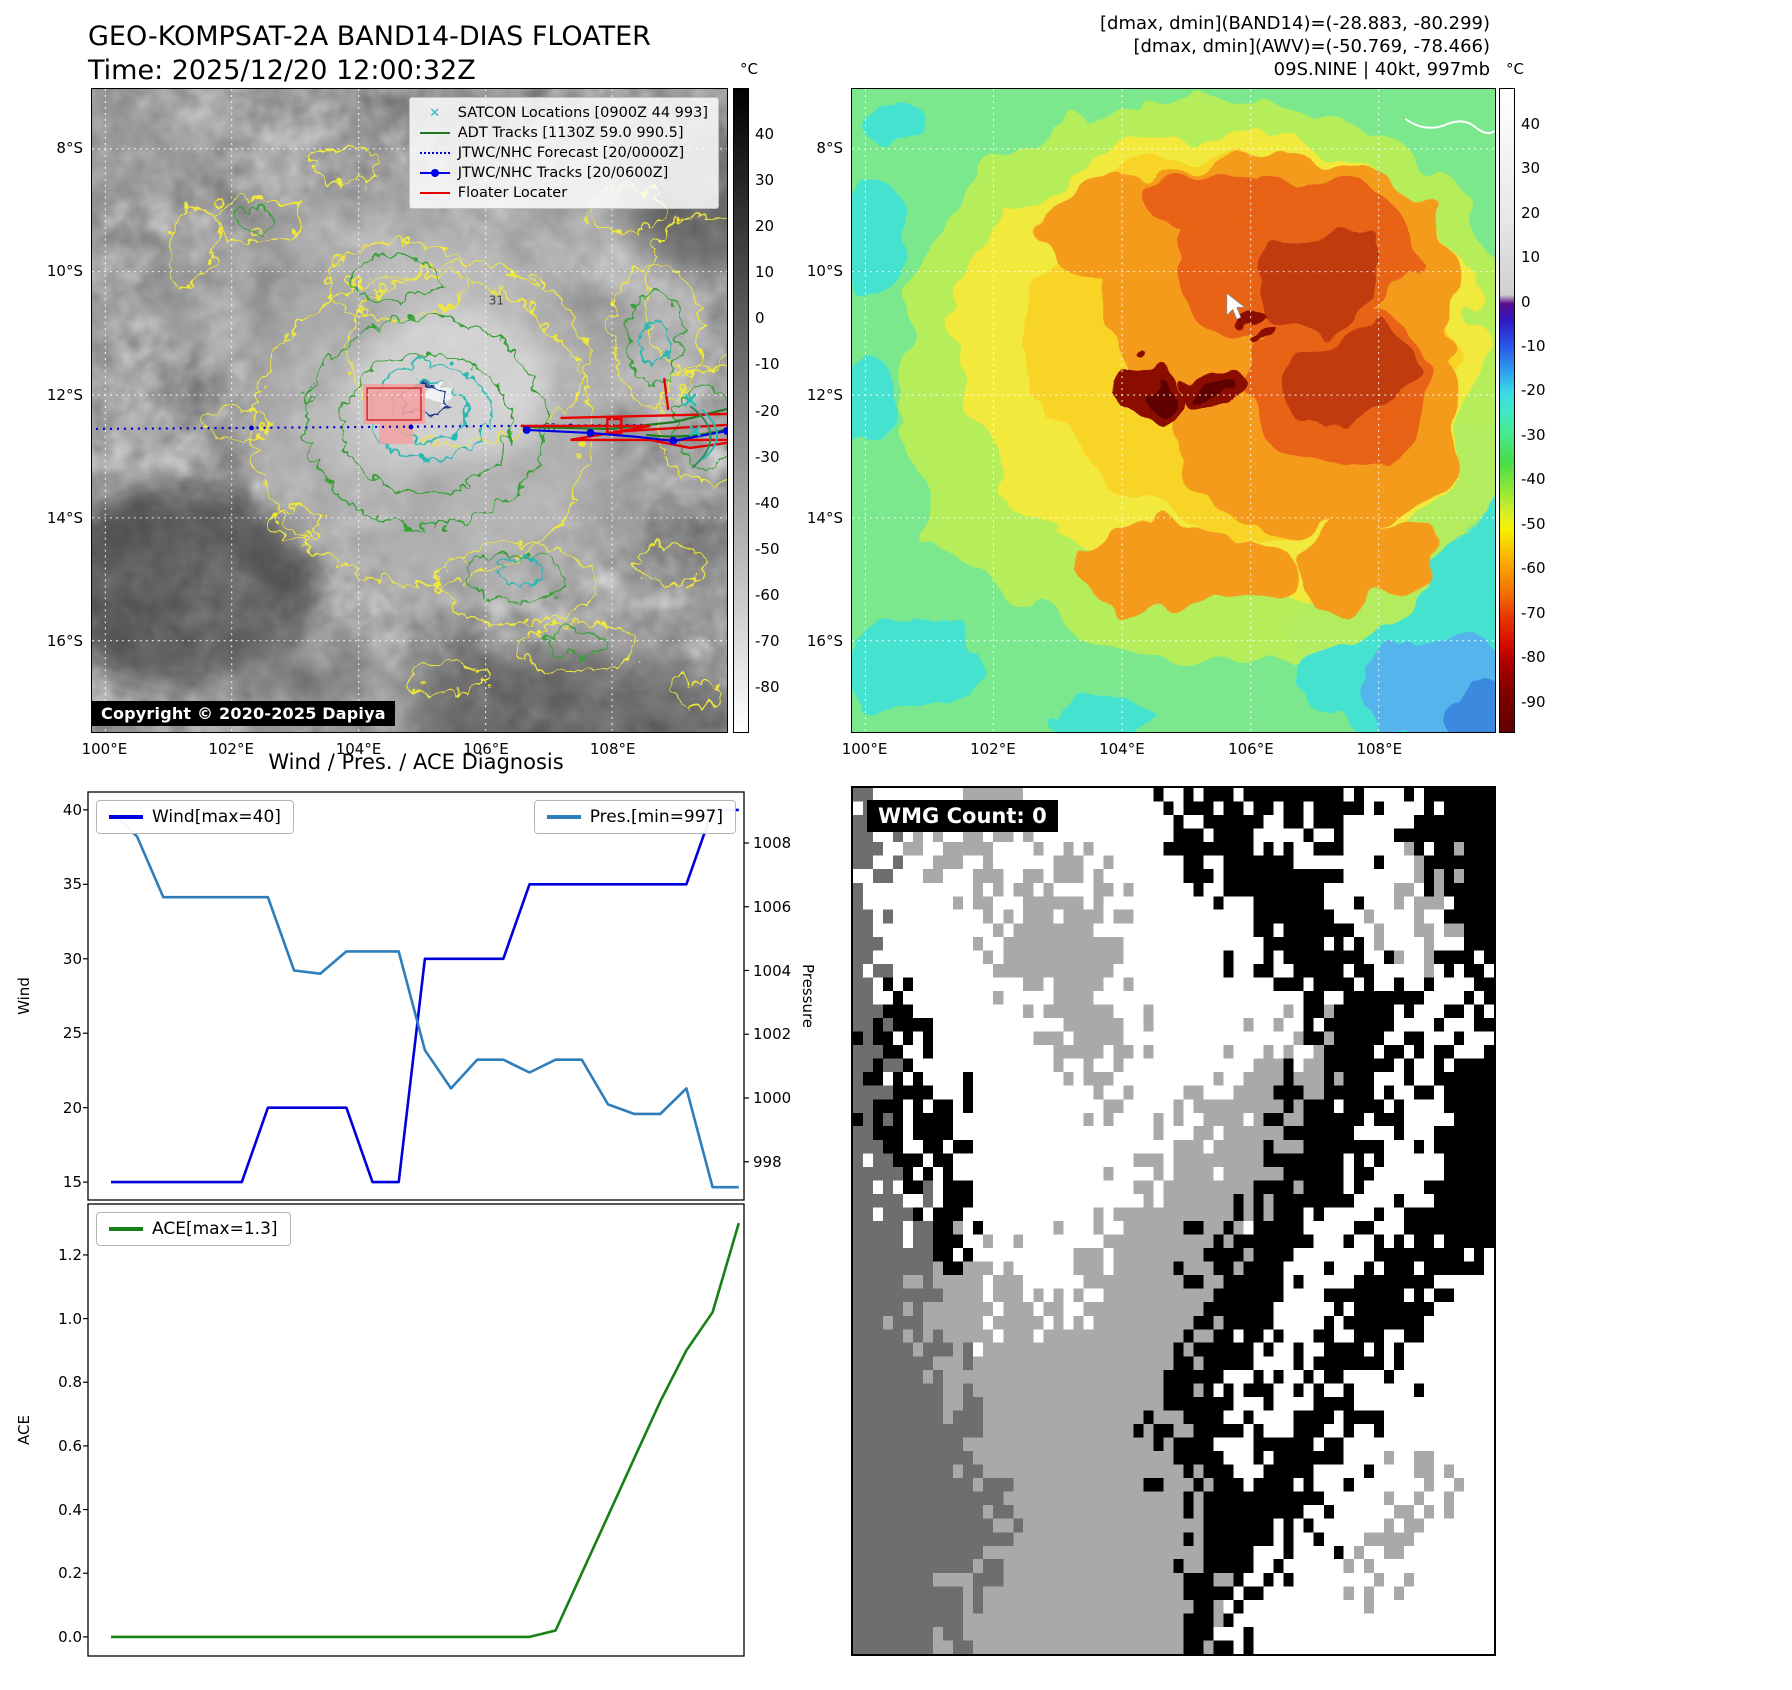 The width and height of the screenshot is (1792, 1690). Describe the element at coordinates (703, 437) in the screenshot. I see `outer-band-arcs` at that location.